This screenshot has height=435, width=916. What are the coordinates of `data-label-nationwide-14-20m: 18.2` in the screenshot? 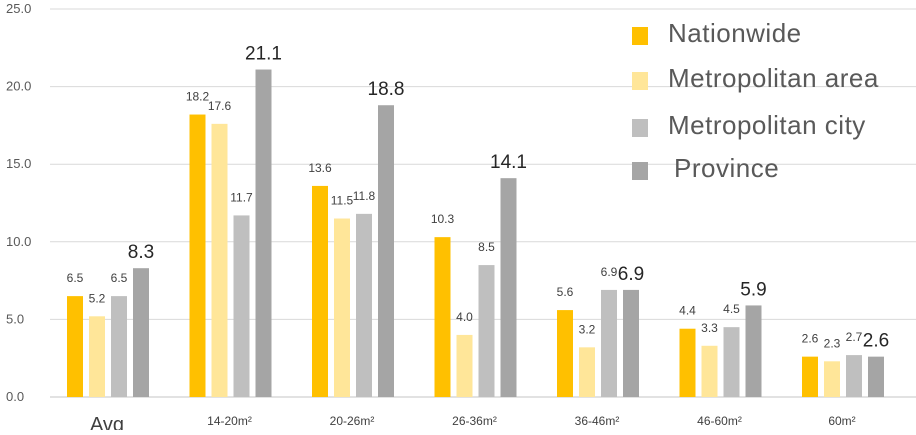 It's located at (198, 97).